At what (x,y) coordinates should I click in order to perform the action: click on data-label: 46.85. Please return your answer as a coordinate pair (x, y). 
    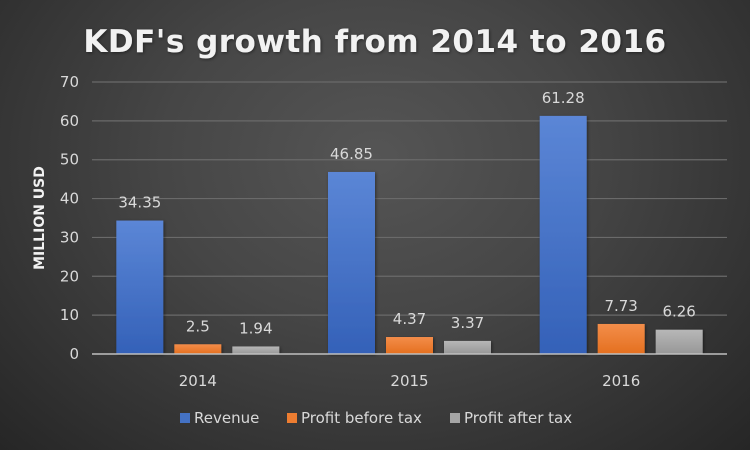
    Looking at the image, I should click on (351, 154).